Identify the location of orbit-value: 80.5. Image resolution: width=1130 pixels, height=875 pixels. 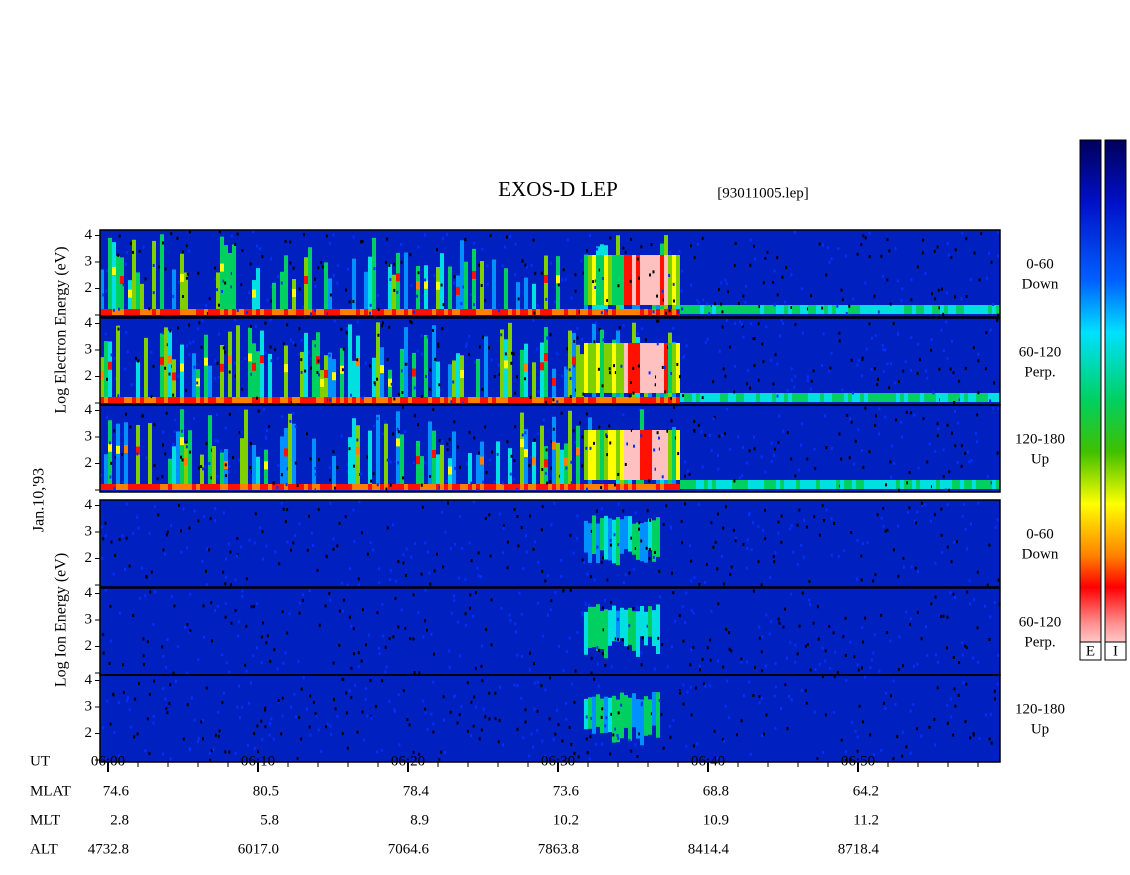
(266, 791).